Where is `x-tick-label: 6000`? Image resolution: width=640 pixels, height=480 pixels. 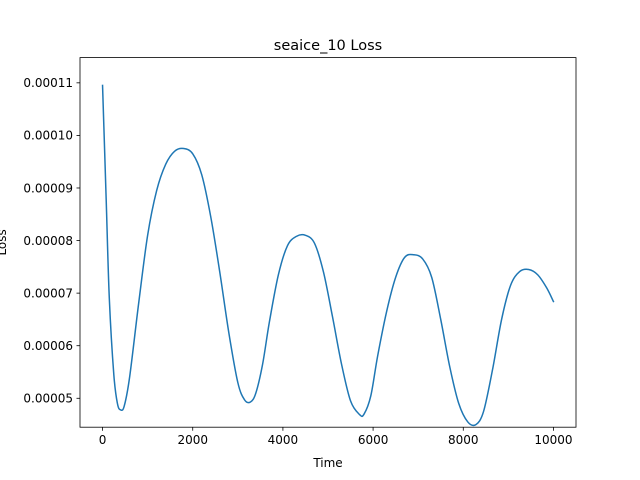
x-tick-label: 6000 is located at coordinates (373, 440).